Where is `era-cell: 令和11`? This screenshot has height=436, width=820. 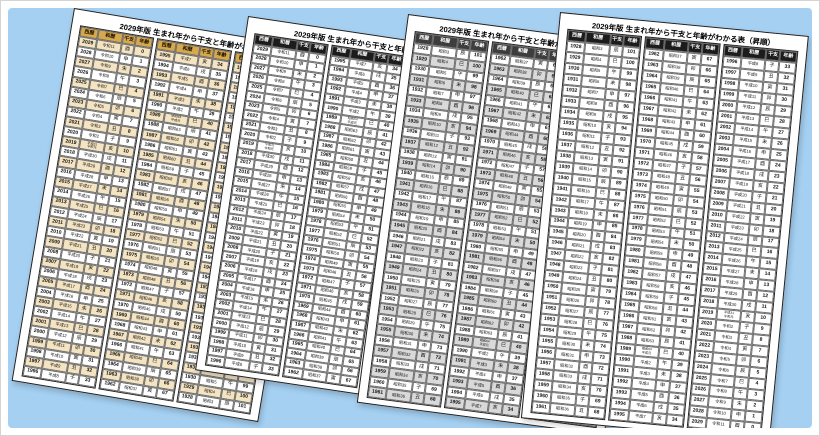 era-cell: 令和11 is located at coordinates (718, 422).